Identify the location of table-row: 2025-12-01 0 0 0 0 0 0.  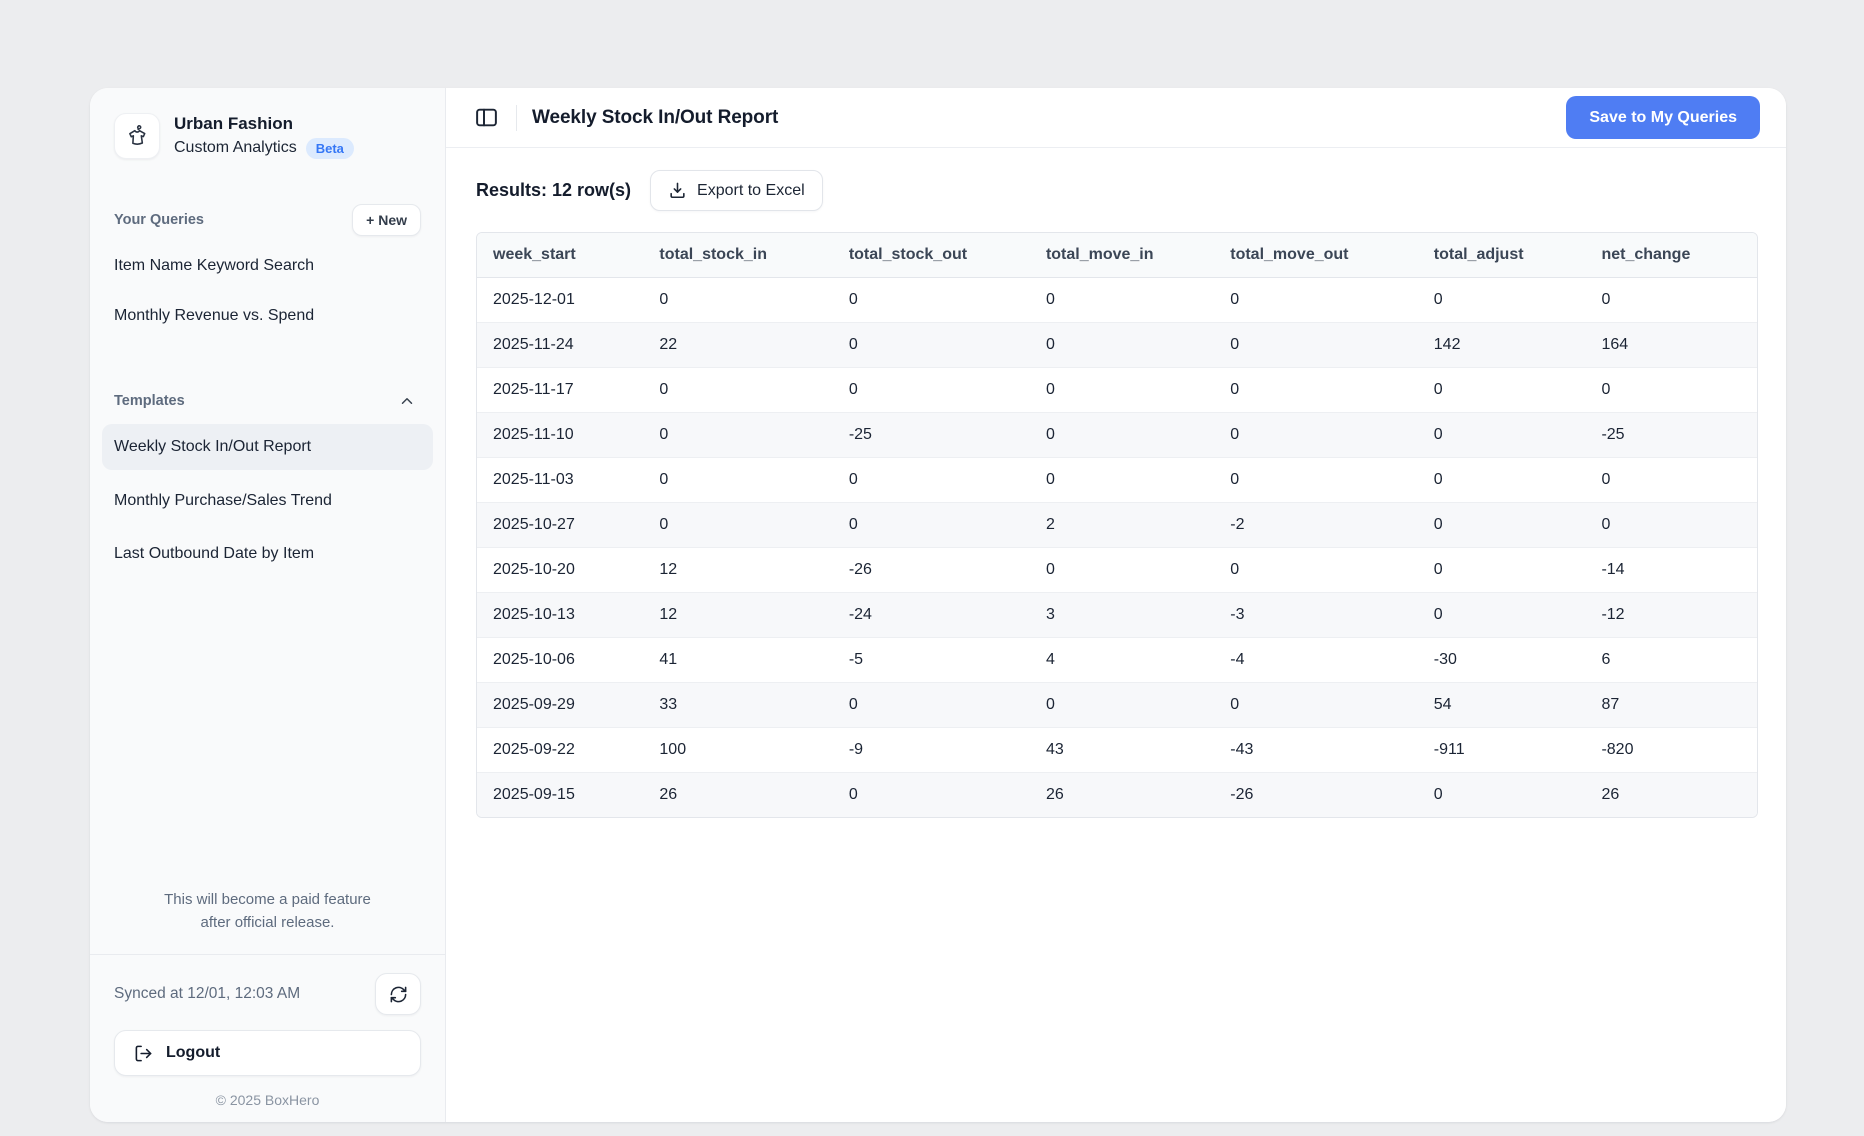
(1117, 300).